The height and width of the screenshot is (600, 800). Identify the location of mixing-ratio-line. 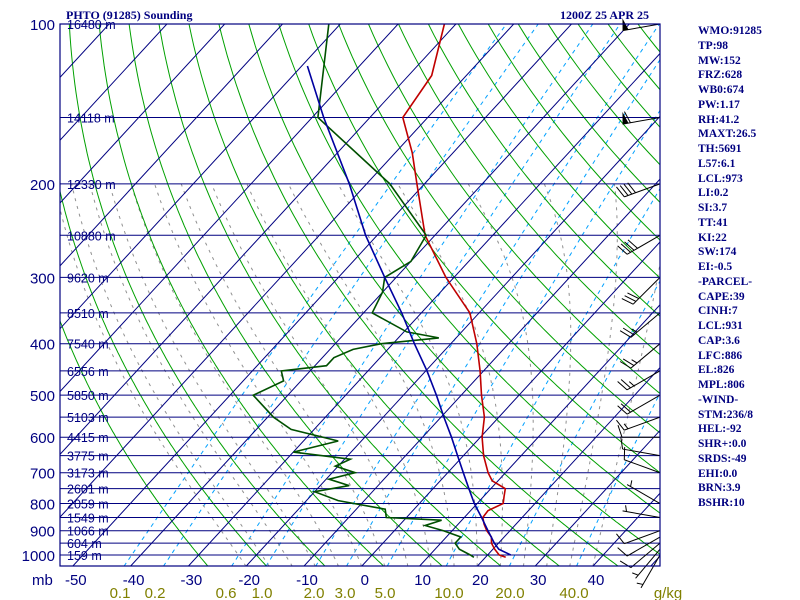
(618, 479).